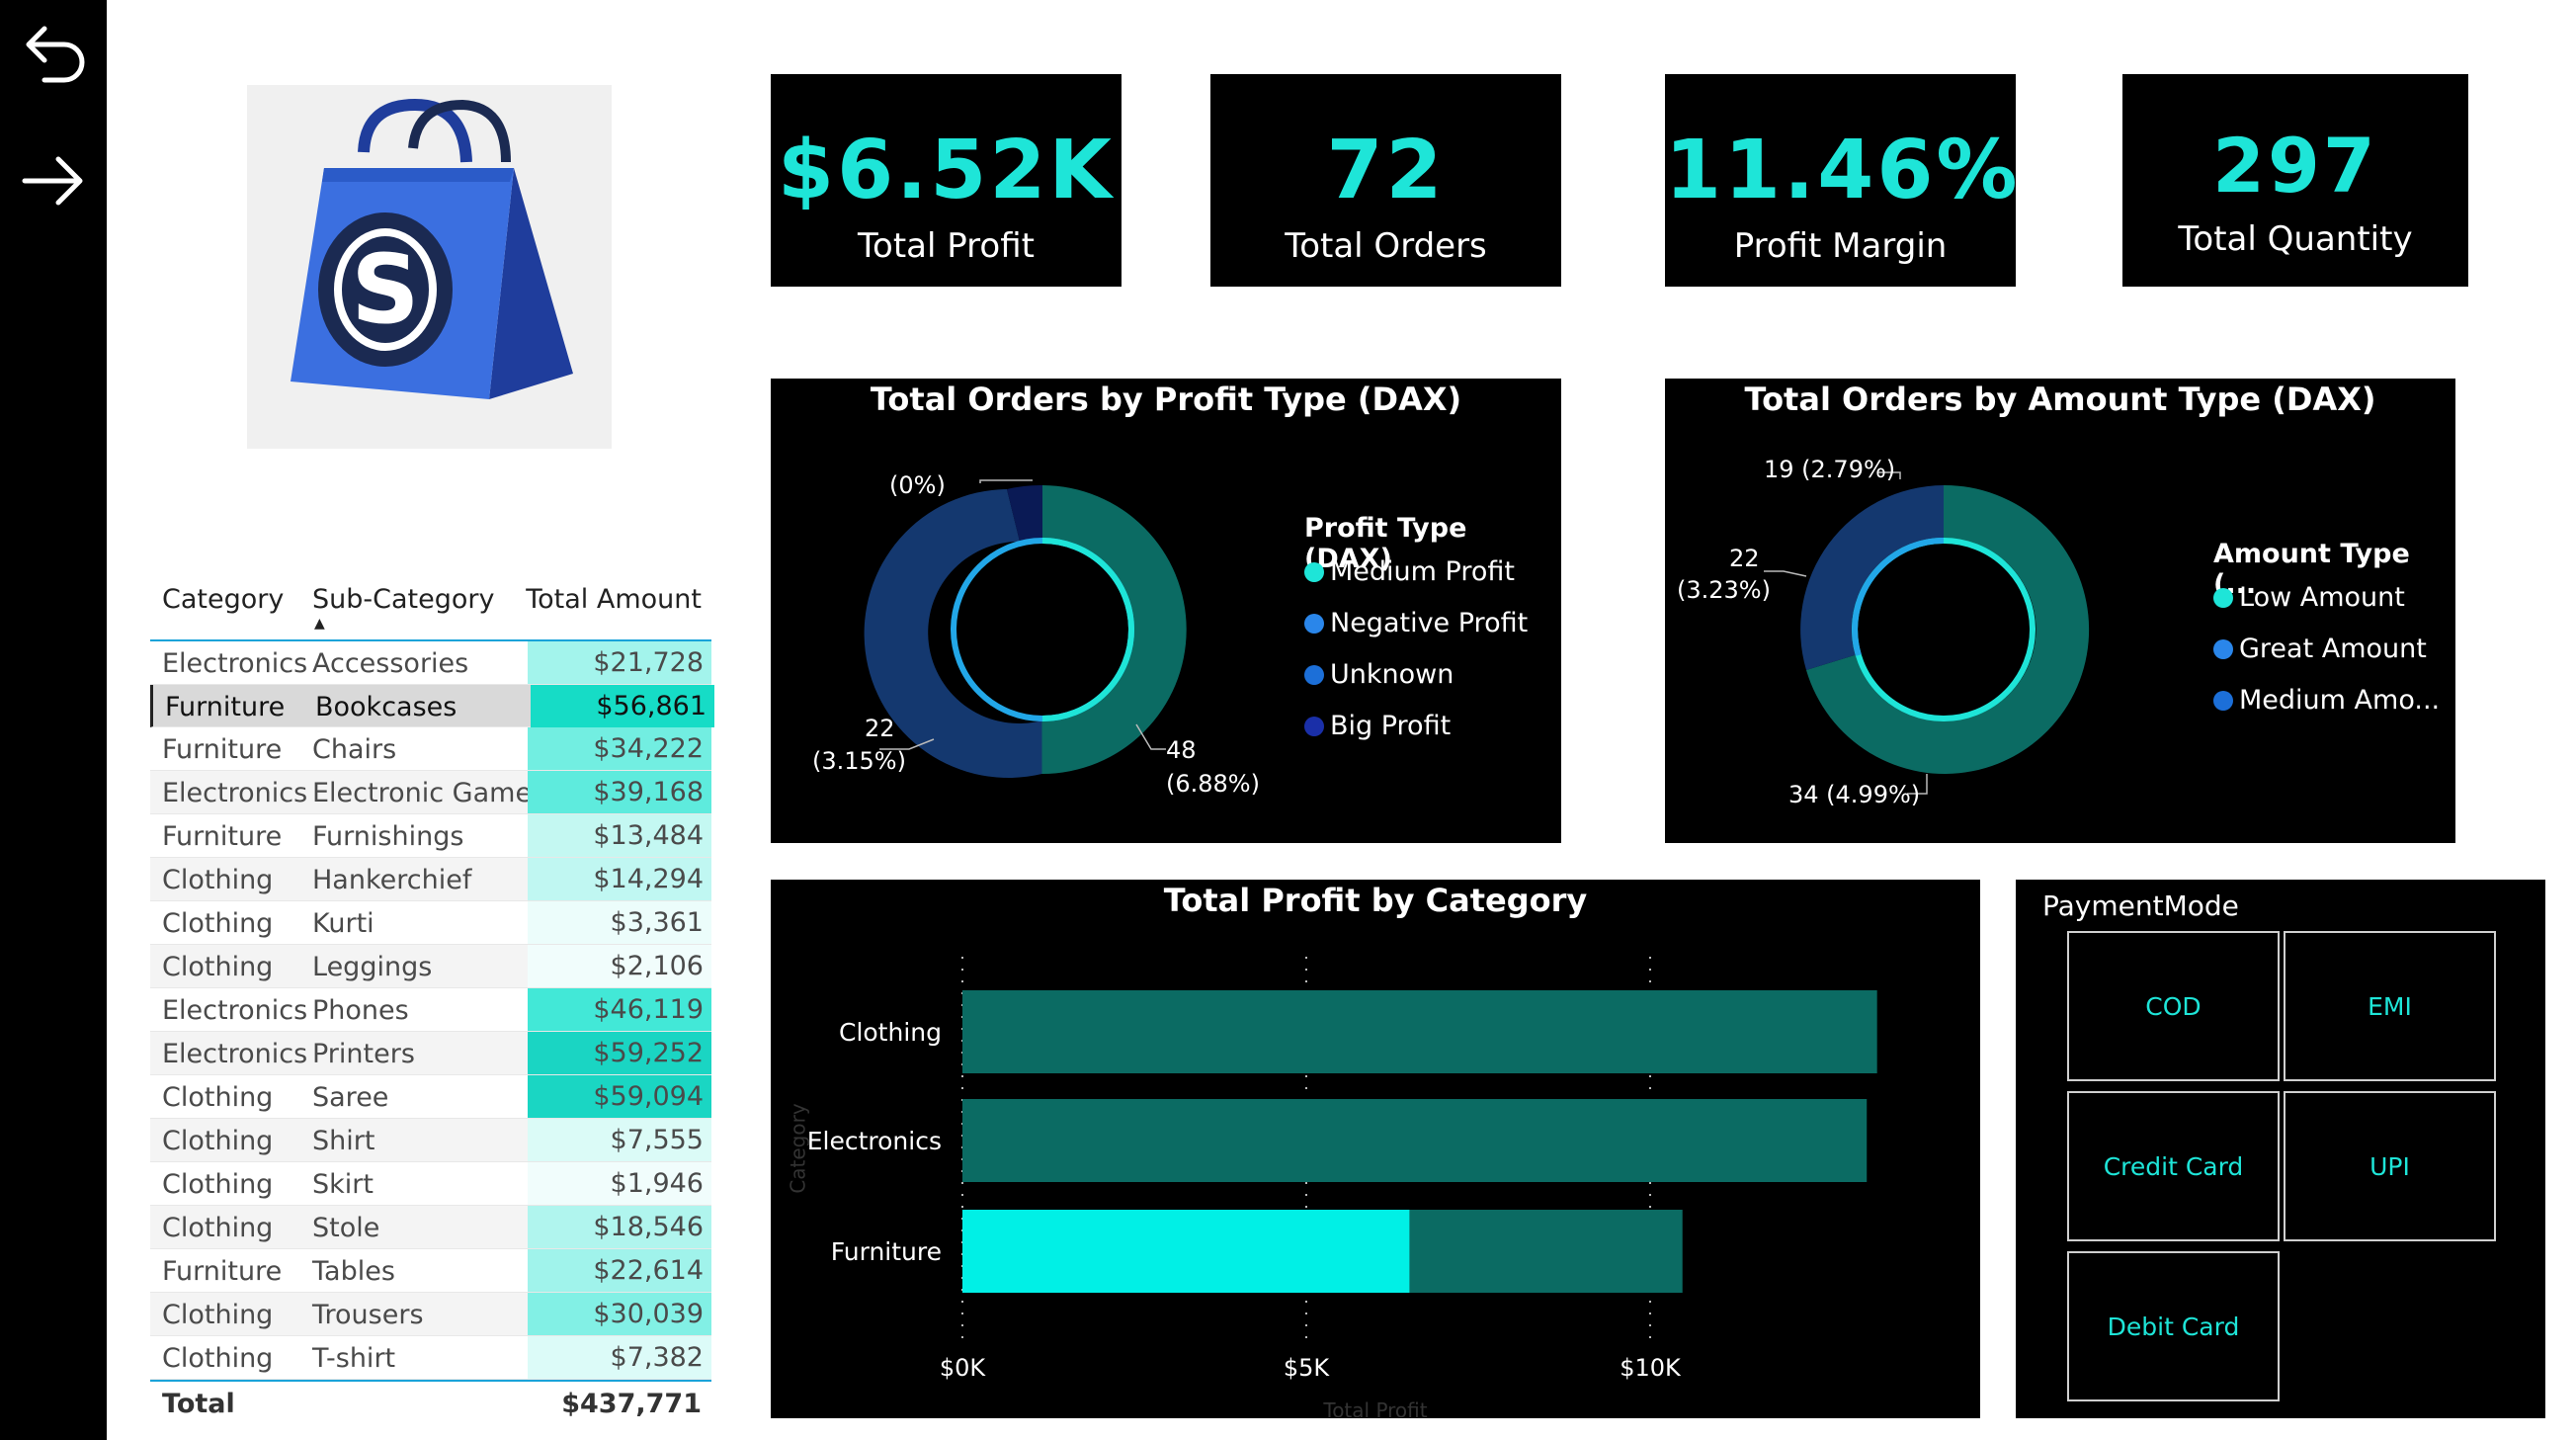 Image resolution: width=2576 pixels, height=1440 pixels. Describe the element at coordinates (1416, 623) in the screenshot. I see `legend-item-negative-profit: Negative Profit` at that location.